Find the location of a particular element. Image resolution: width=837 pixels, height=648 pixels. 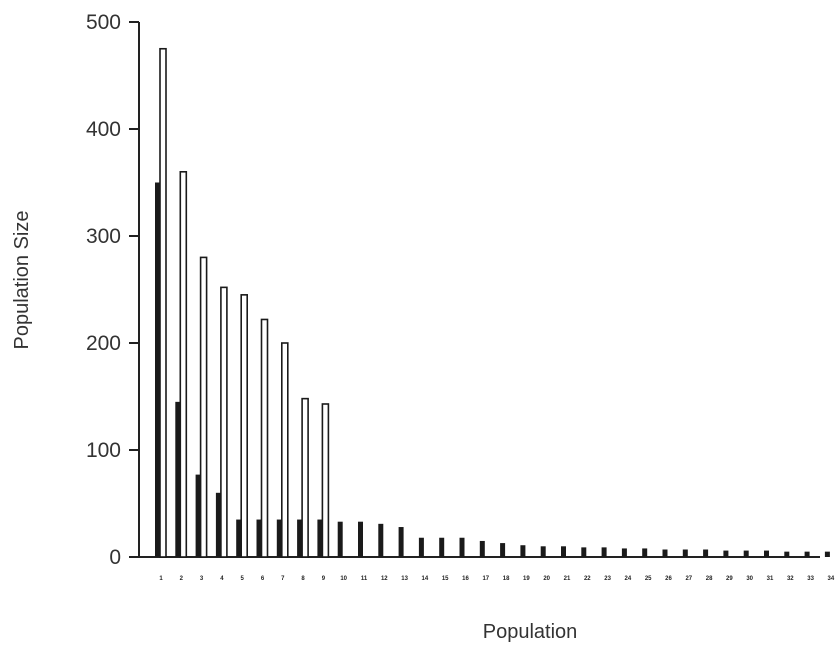

x-tick-label: 3 is located at coordinates (202, 579).